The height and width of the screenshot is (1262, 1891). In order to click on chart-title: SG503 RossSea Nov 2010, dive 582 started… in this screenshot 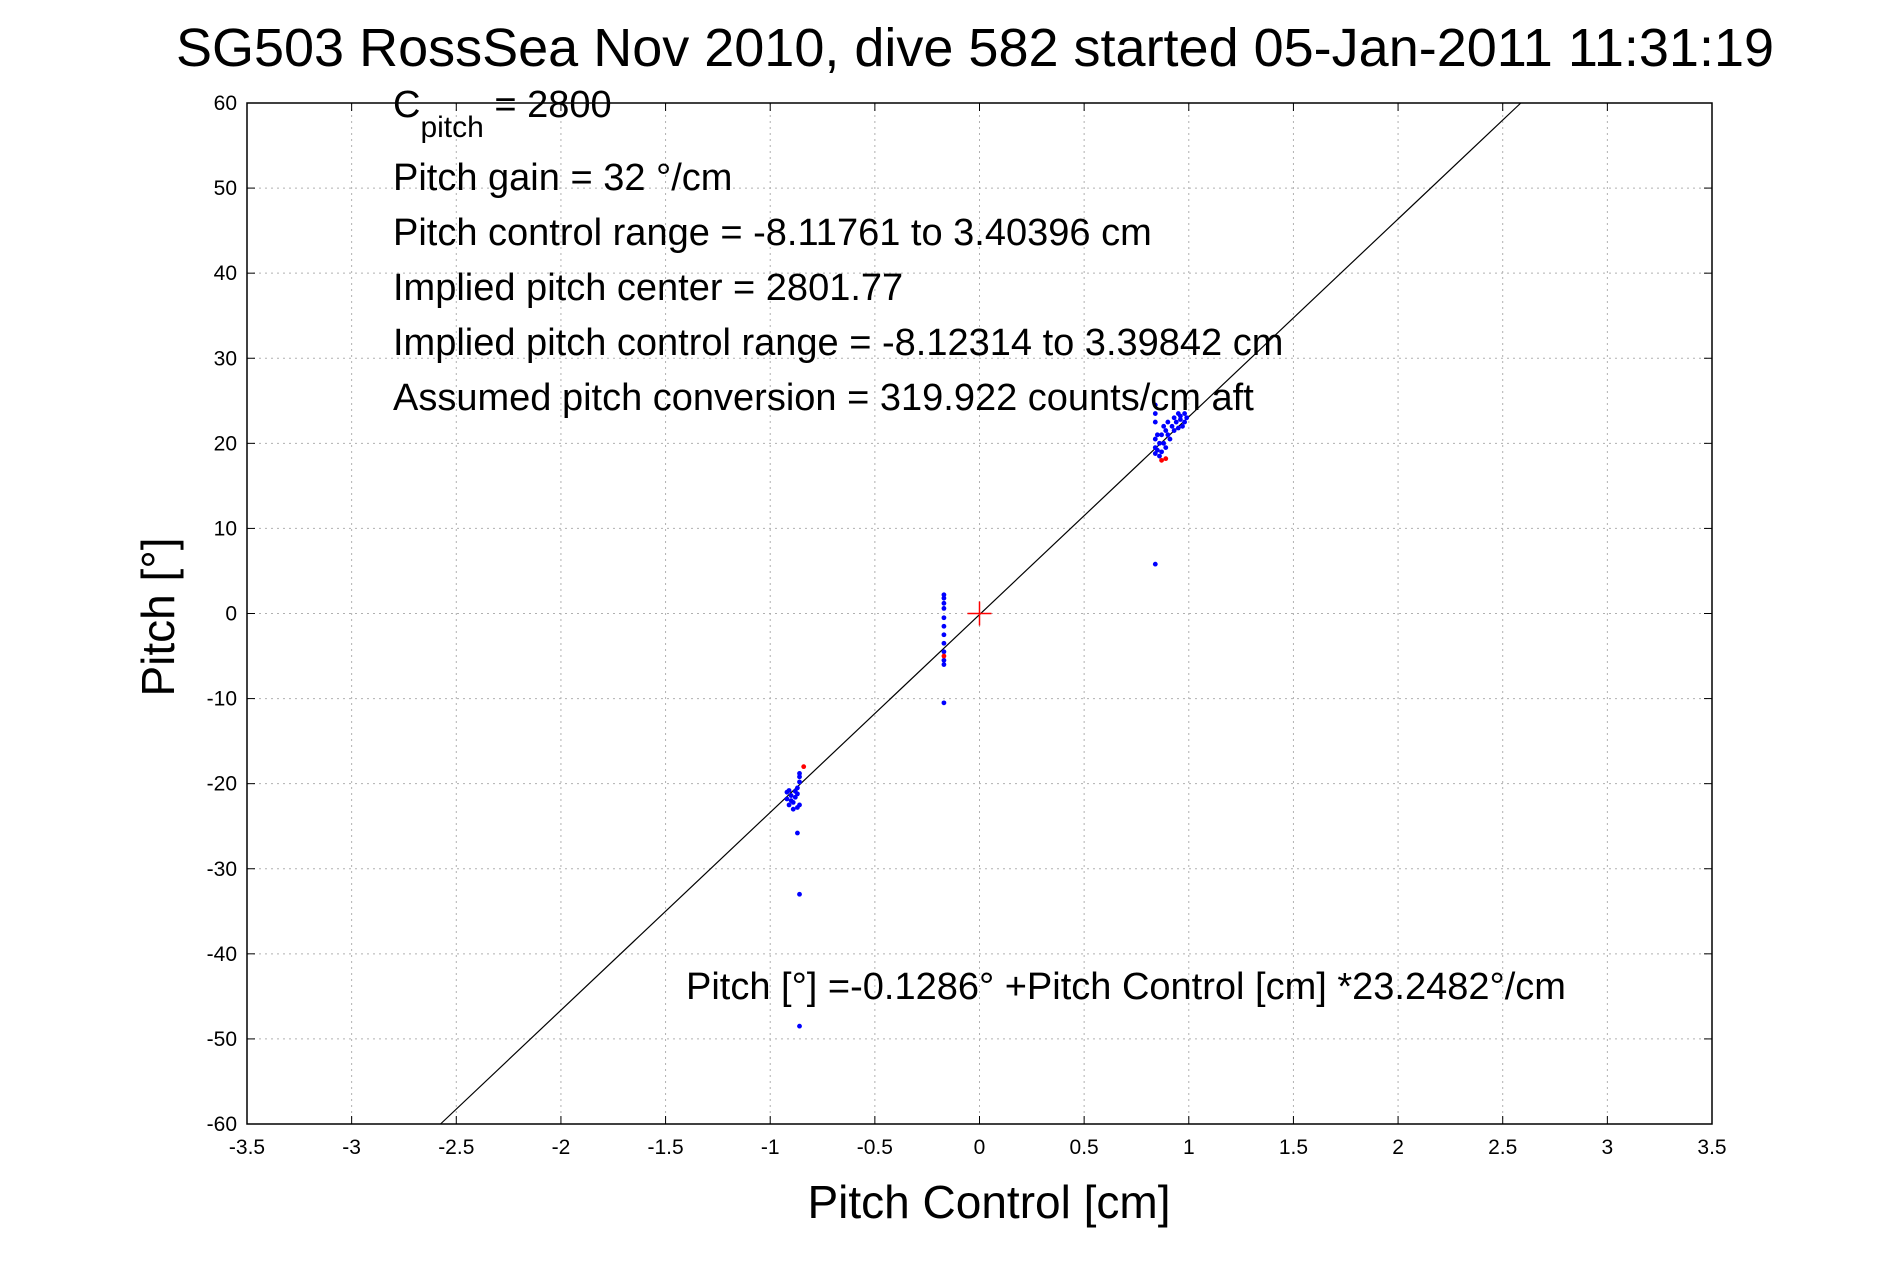, I will do `click(975, 48)`.